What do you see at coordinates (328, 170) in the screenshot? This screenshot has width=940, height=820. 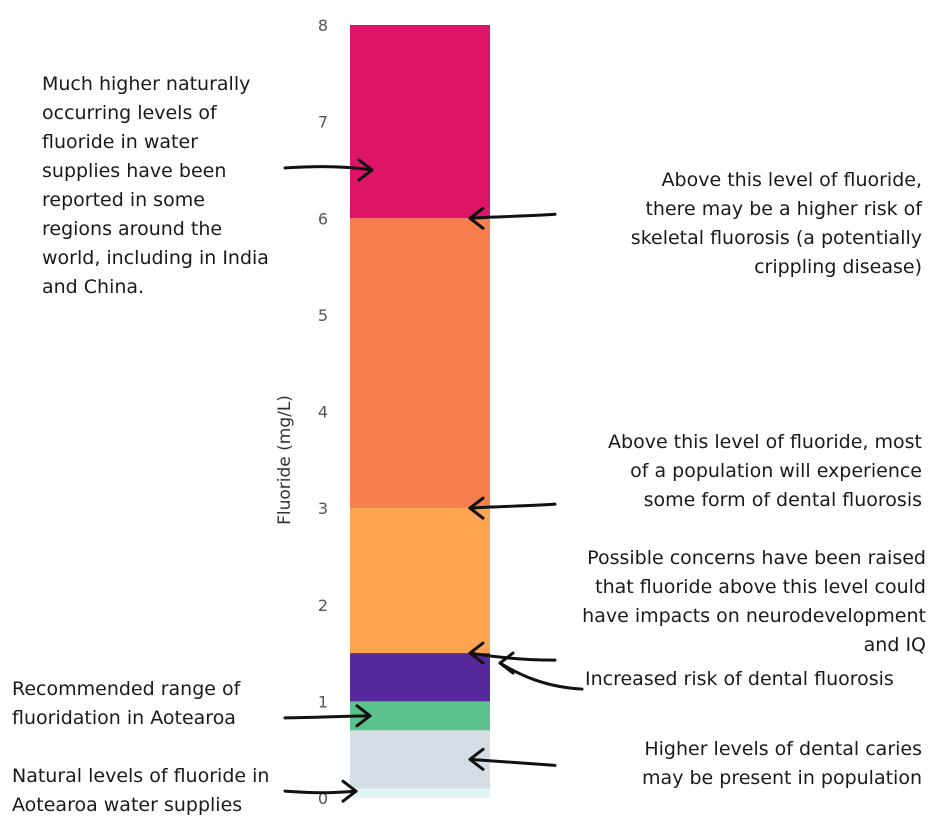 I see `arrow-worldwide` at bounding box center [328, 170].